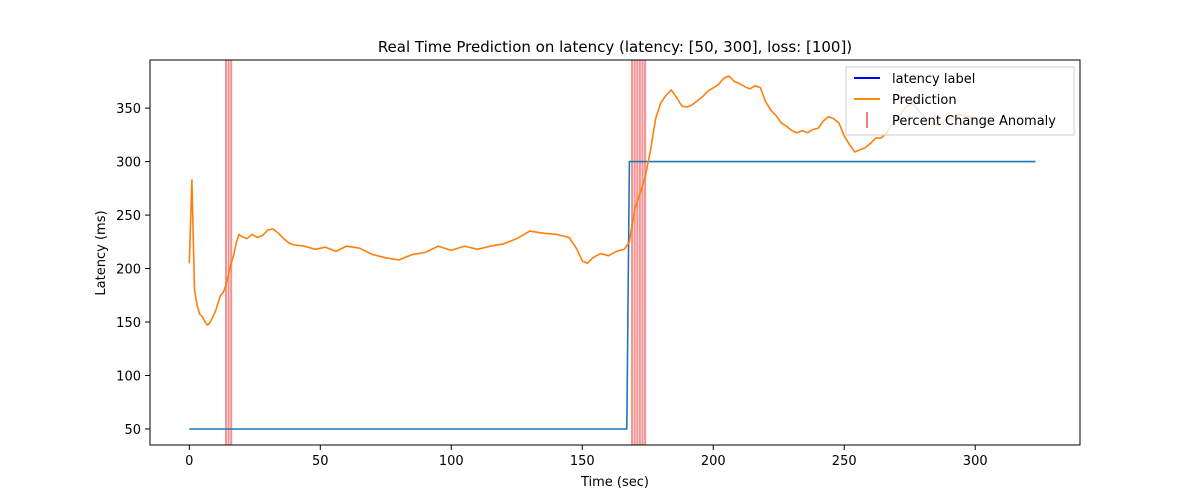  I want to click on y-tick-label-3: 200, so click(128, 270).